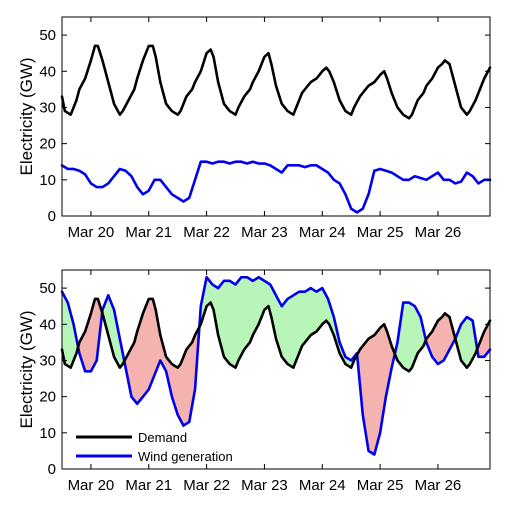  Describe the element at coordinates (162, 437) in the screenshot. I see `legend-label-demand: Demand` at that location.